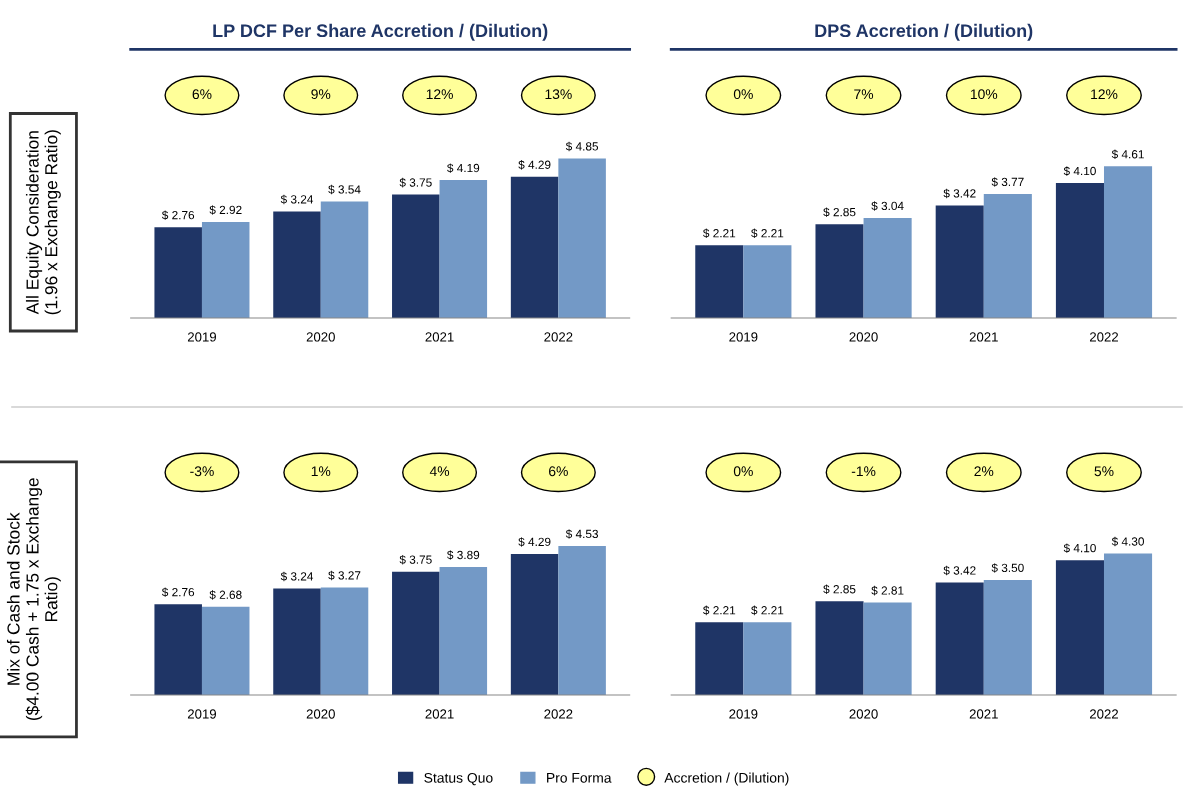 The image size is (1188, 798). What do you see at coordinates (321, 471) in the screenshot?
I see `text: 1%` at bounding box center [321, 471].